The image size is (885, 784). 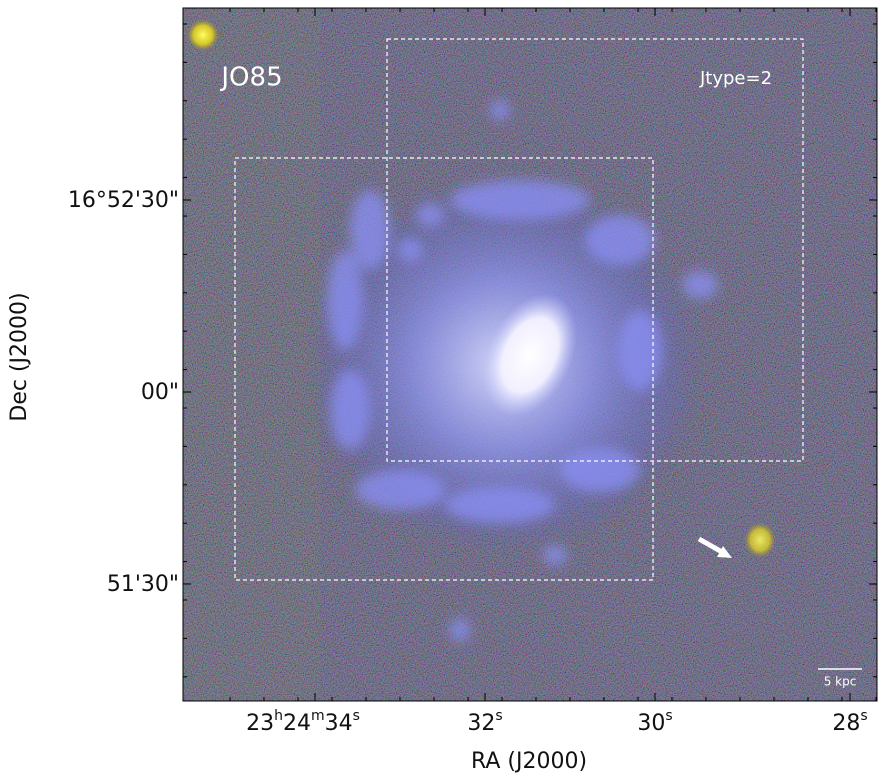 I want to click on y-tick-label: 16°52'30", so click(x=123, y=200).